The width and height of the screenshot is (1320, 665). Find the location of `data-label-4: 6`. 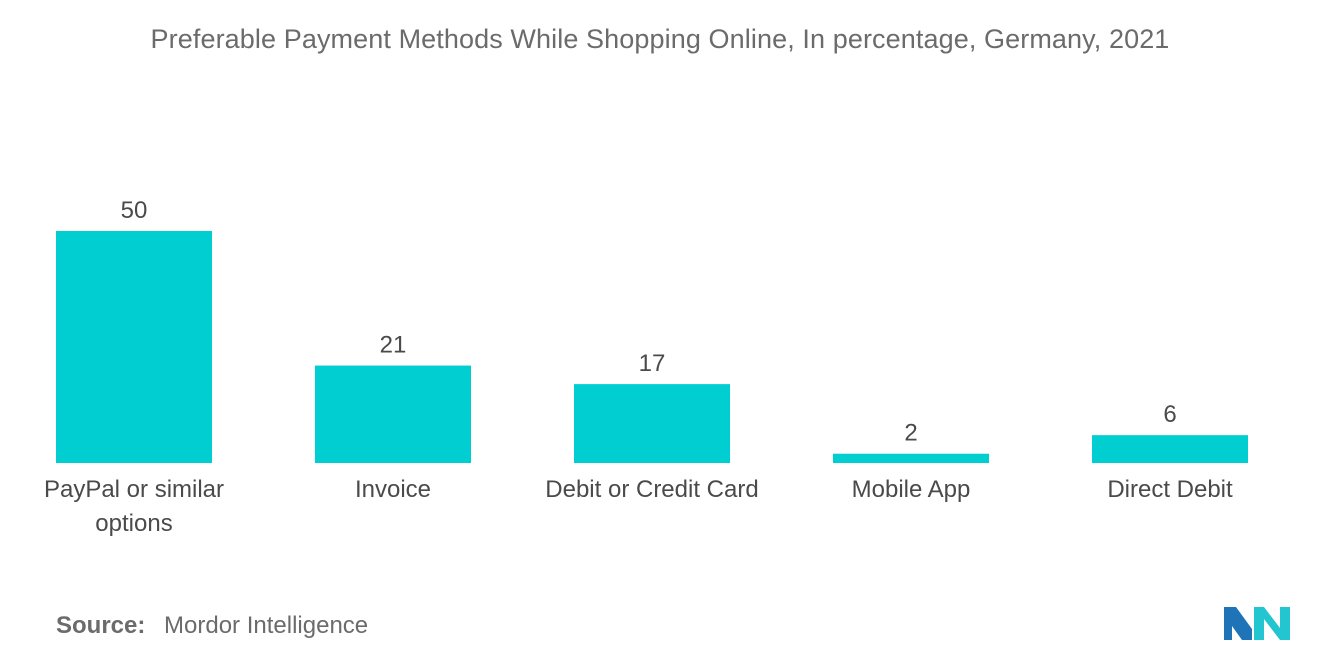

data-label-4: 6 is located at coordinates (1169, 414).